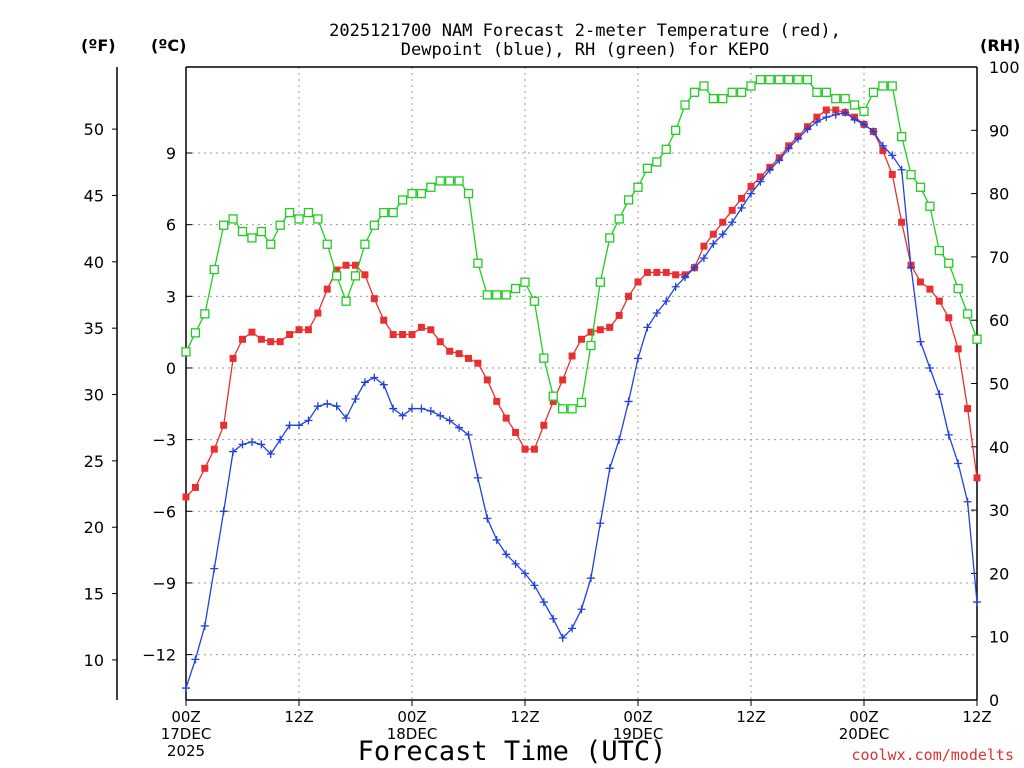  I want to click on fahrenheit-tick-label: 15, so click(94, 594).